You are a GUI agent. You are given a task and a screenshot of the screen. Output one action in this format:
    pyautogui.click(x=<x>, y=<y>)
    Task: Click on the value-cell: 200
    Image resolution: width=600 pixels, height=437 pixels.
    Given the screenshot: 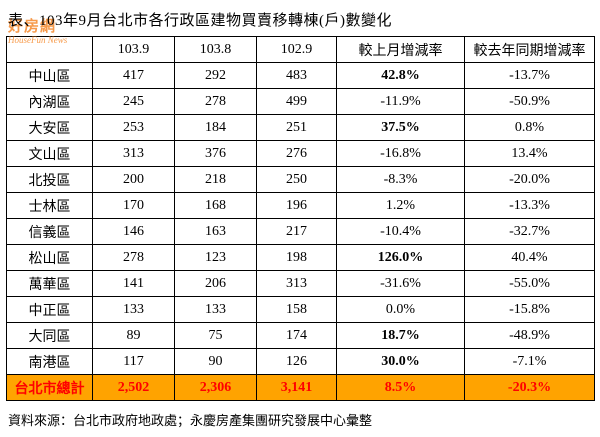 What is the action you would take?
    pyautogui.click(x=133, y=179)
    